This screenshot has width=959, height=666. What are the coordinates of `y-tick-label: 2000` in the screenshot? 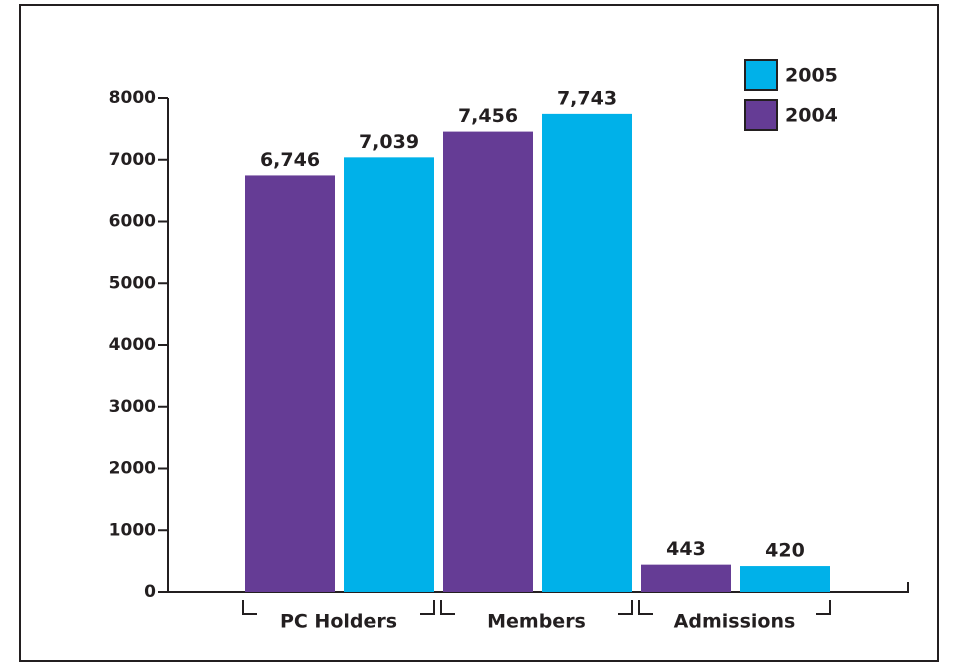 It's located at (132, 469).